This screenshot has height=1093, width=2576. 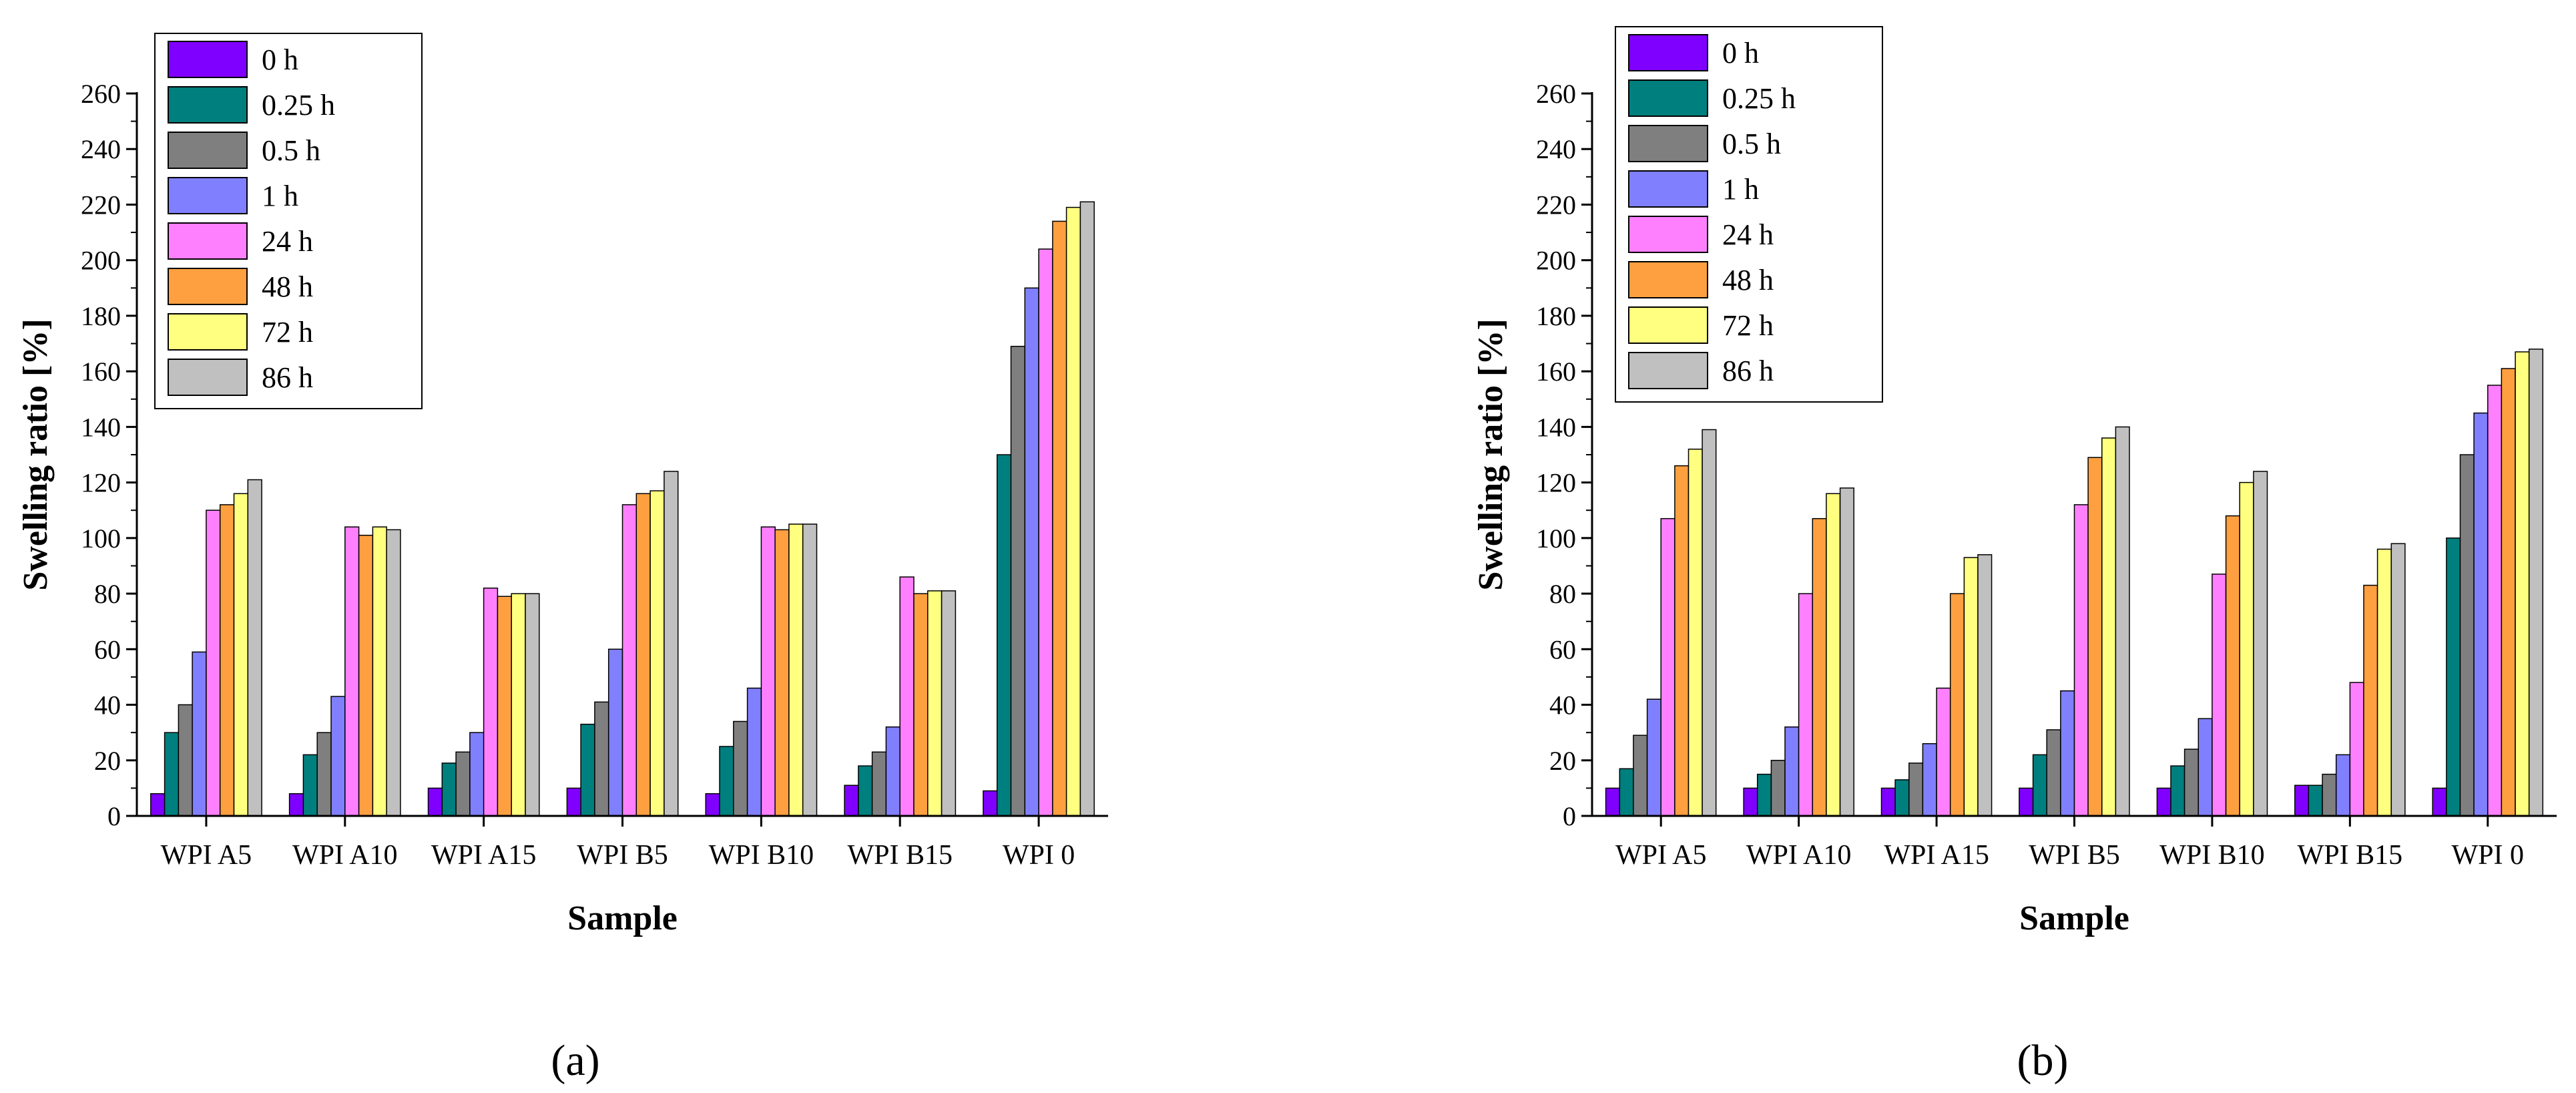 I want to click on y-tick-label: 180, so click(x=101, y=316).